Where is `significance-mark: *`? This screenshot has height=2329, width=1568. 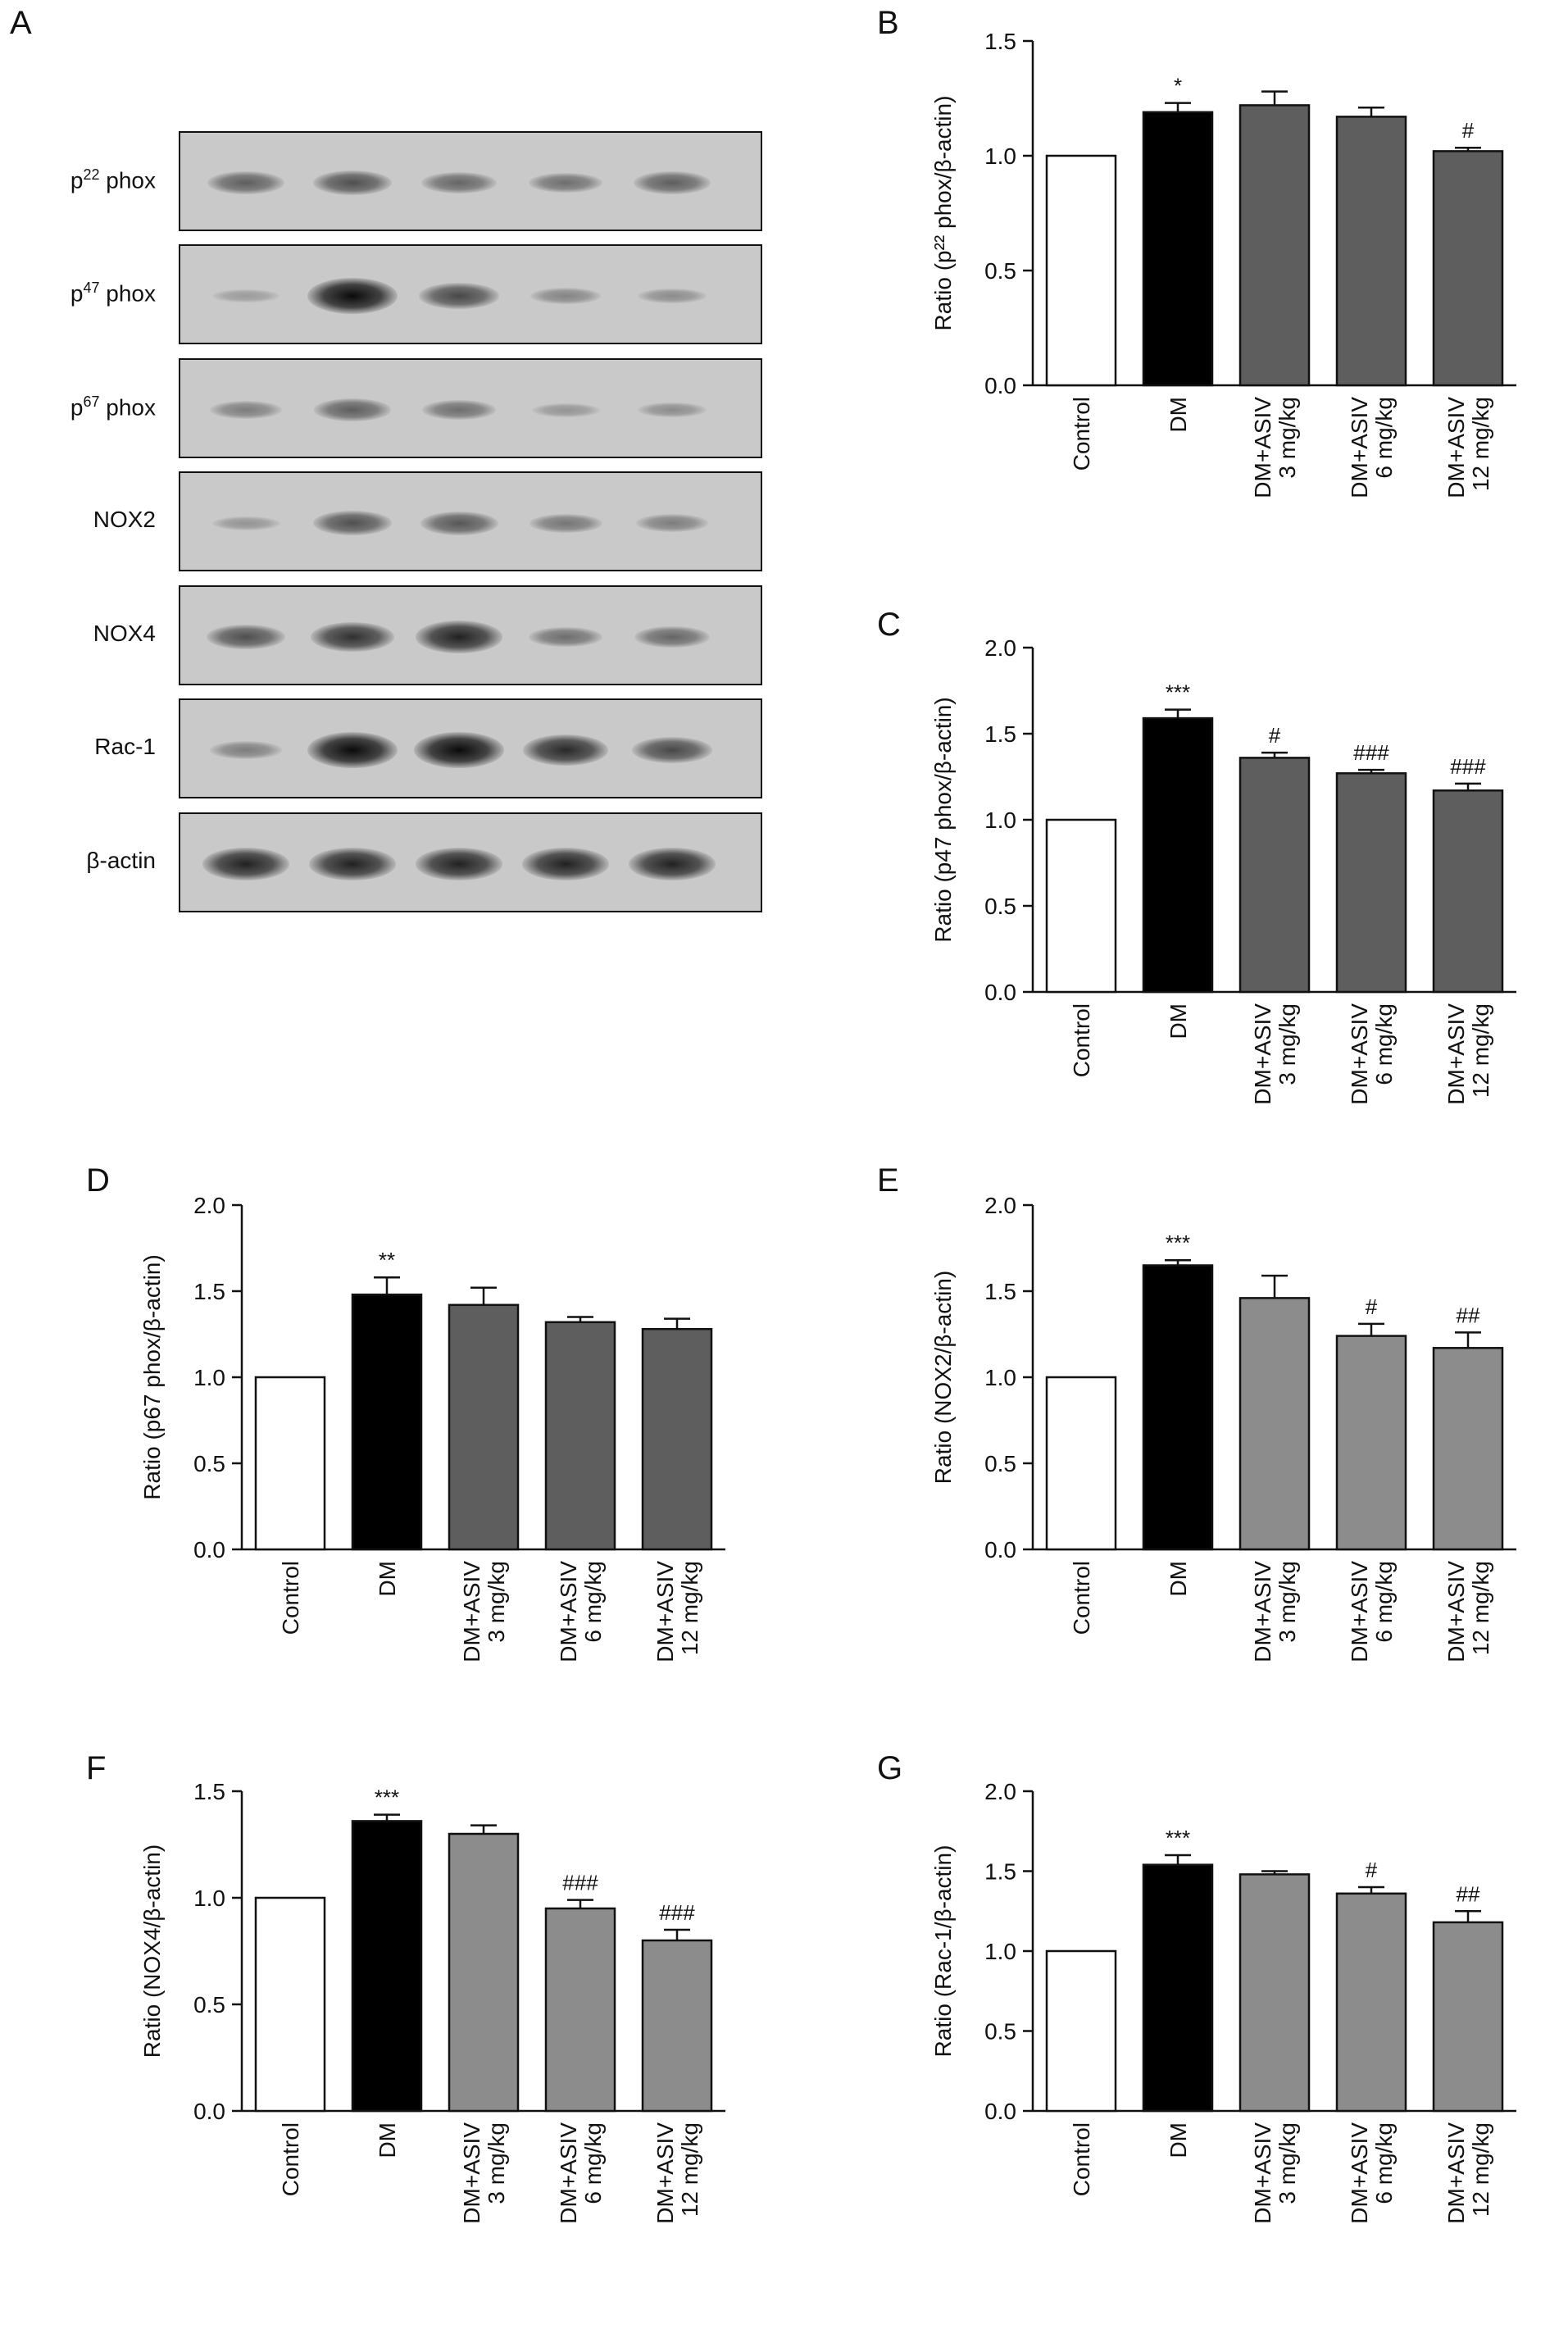
significance-mark: * is located at coordinates (1178, 86).